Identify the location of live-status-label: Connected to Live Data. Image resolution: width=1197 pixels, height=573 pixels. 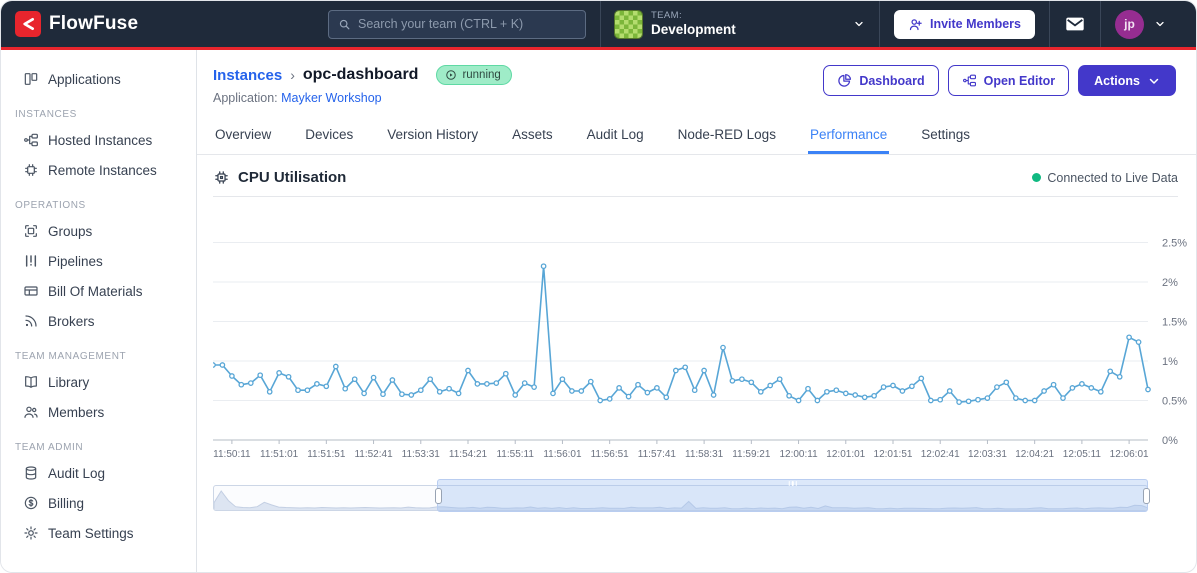
(1112, 177).